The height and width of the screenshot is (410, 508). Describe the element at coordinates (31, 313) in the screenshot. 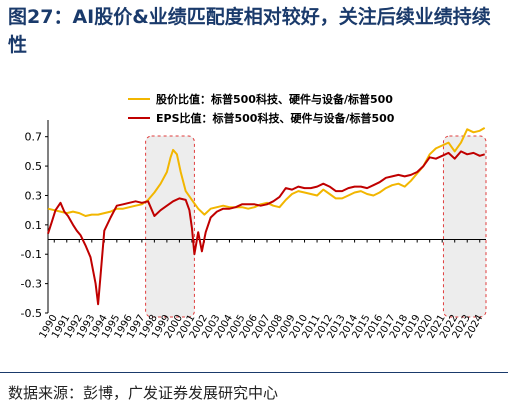

I see `y-tick-label: -0.5` at that location.